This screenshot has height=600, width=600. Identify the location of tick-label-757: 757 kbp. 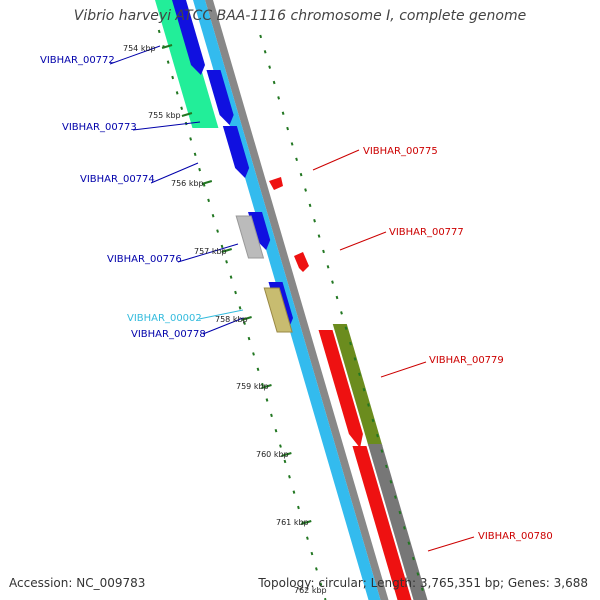
(210, 251).